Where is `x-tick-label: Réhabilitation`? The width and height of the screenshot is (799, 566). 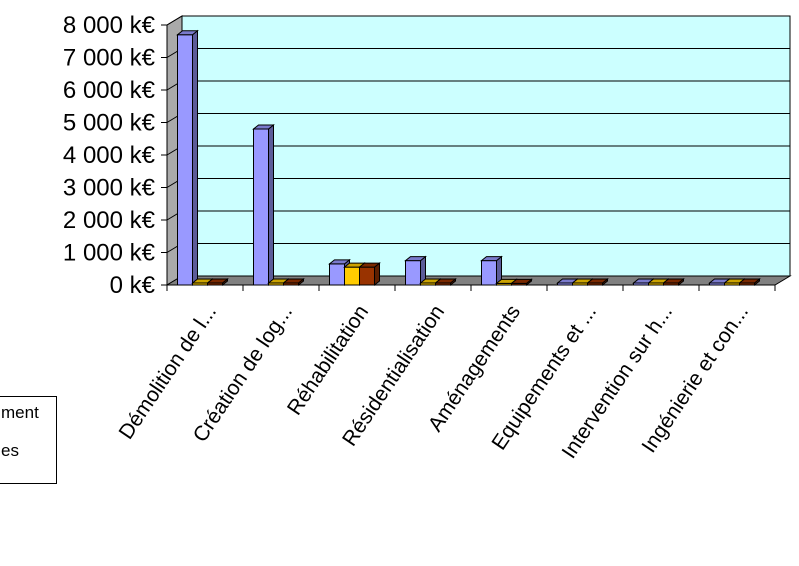
x-tick-label: Réhabilitation is located at coordinates (328, 360).